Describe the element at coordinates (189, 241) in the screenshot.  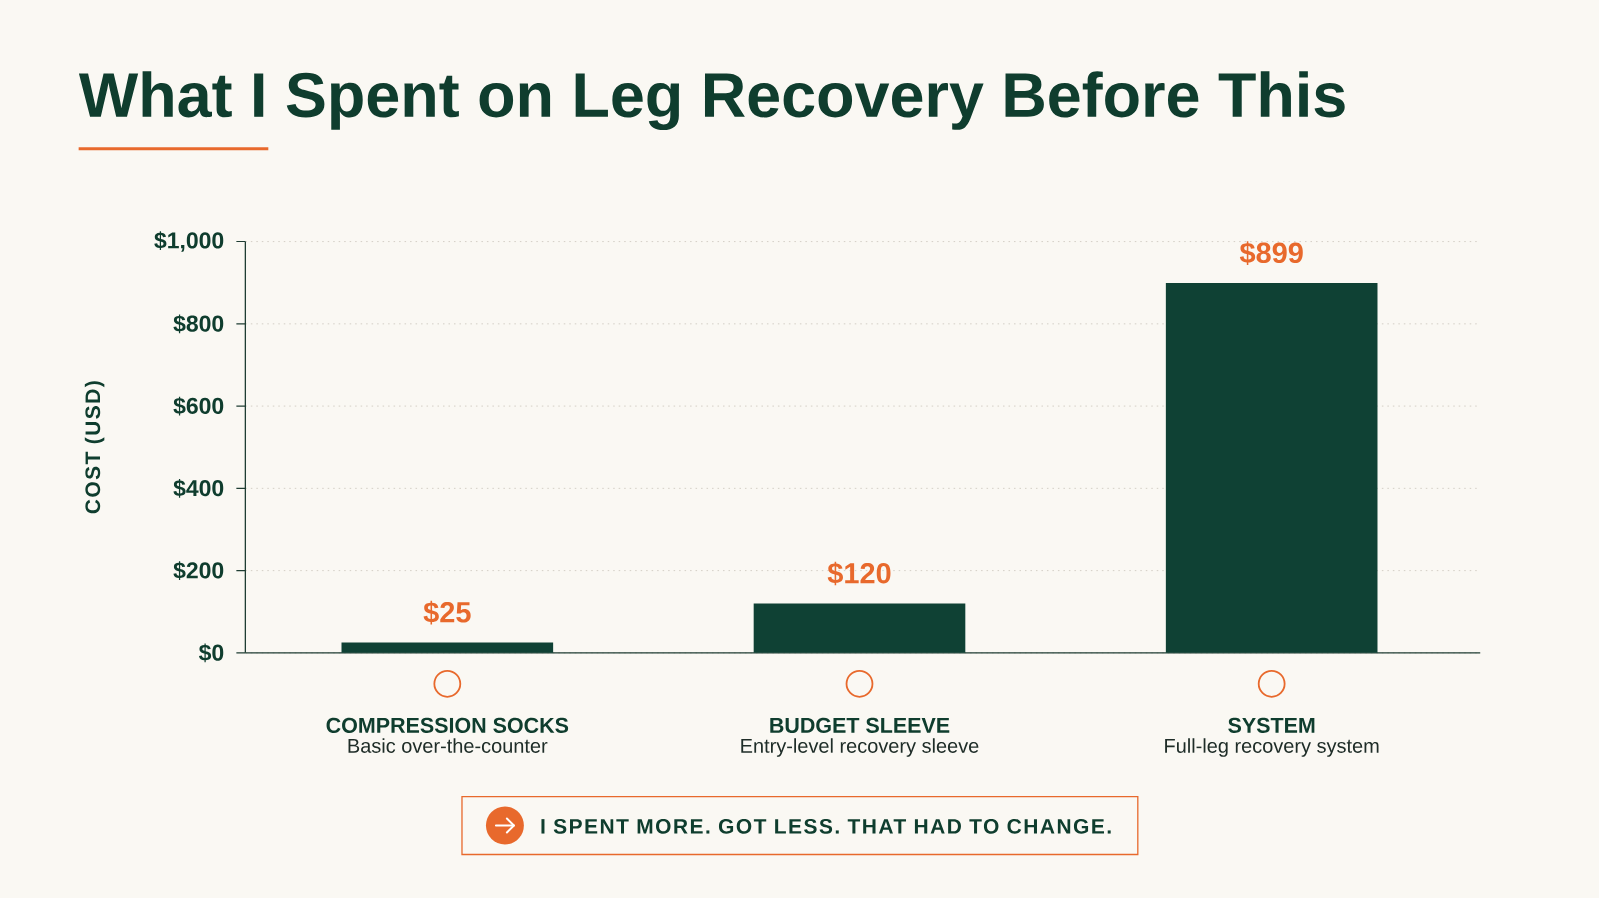
I see `y-tick-label: $1,000` at that location.